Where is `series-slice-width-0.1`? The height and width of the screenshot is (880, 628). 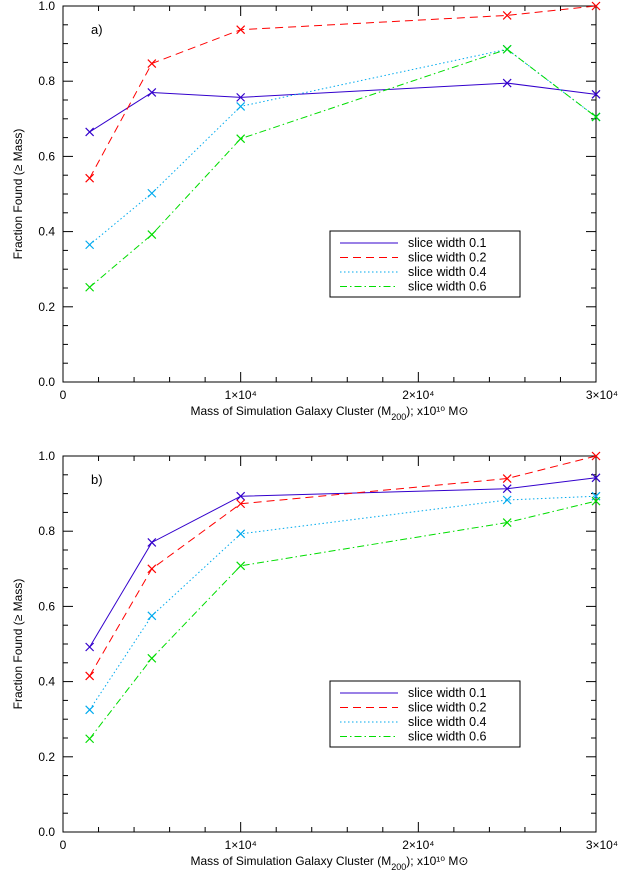 series-slice-width-0.1 is located at coordinates (343, 107).